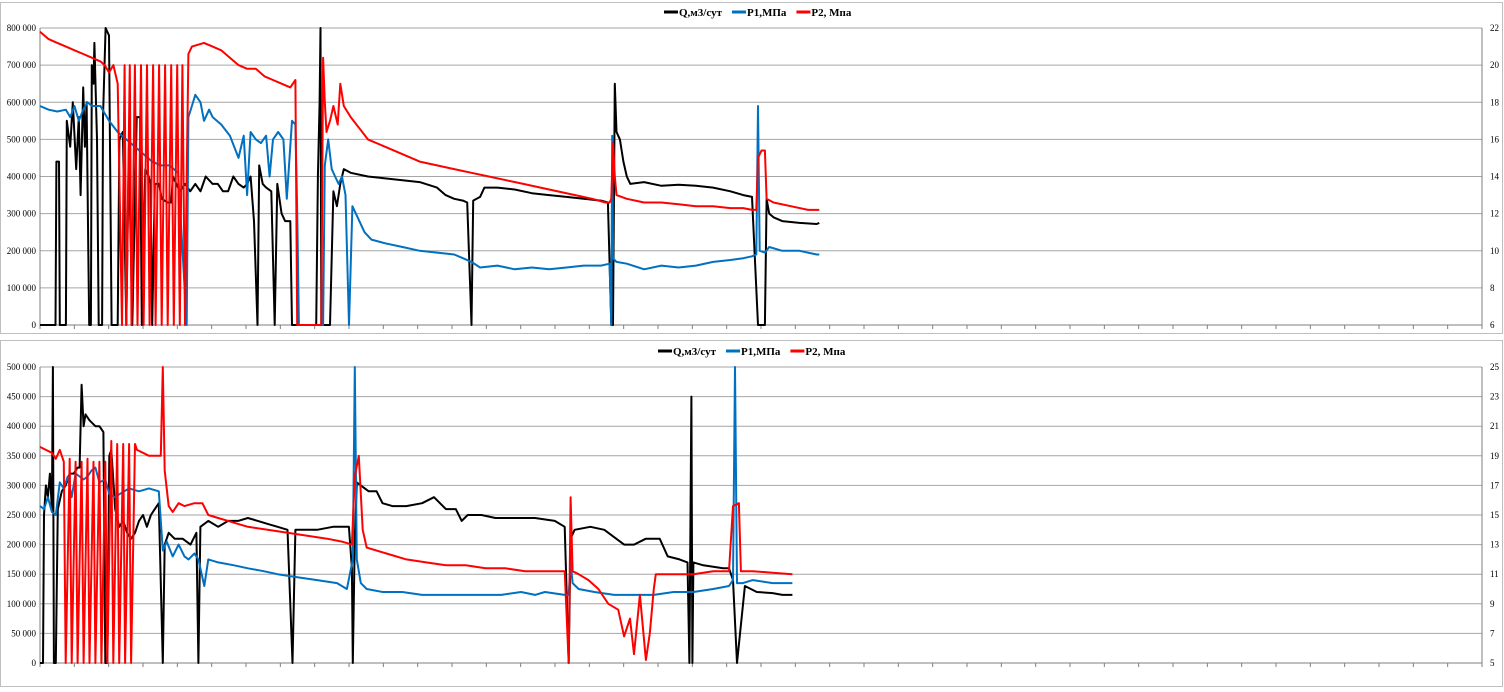 The width and height of the screenshot is (1504, 692). Describe the element at coordinates (1495, 102) in the screenshot. I see `chart-1-y-right-tick-label: 18` at that location.